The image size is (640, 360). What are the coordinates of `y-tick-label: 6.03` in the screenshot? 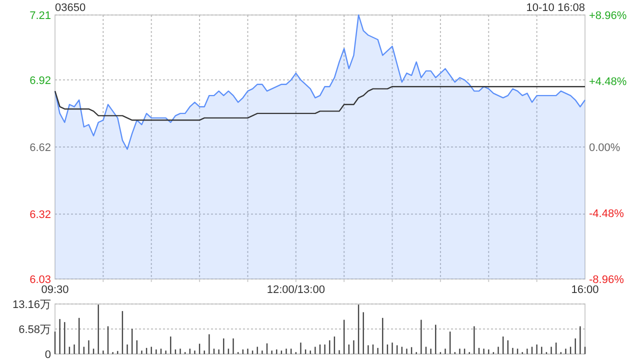 It's located at (40, 280).